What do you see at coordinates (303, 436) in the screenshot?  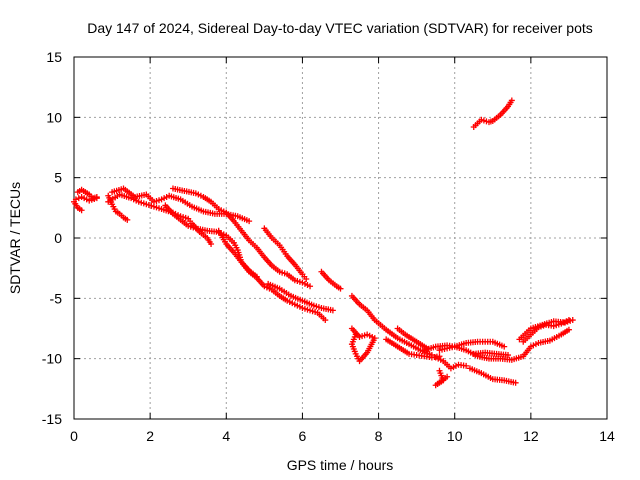 I see `x-tick-label: 6` at bounding box center [303, 436].